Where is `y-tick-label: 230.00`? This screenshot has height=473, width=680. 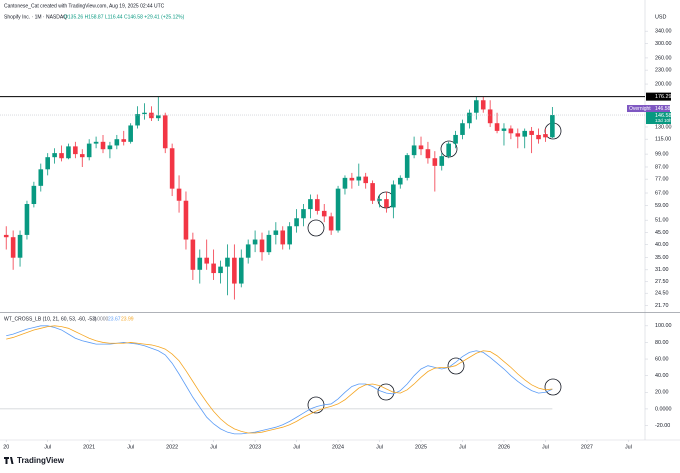 y-tick-label: 230.00 is located at coordinates (663, 71).